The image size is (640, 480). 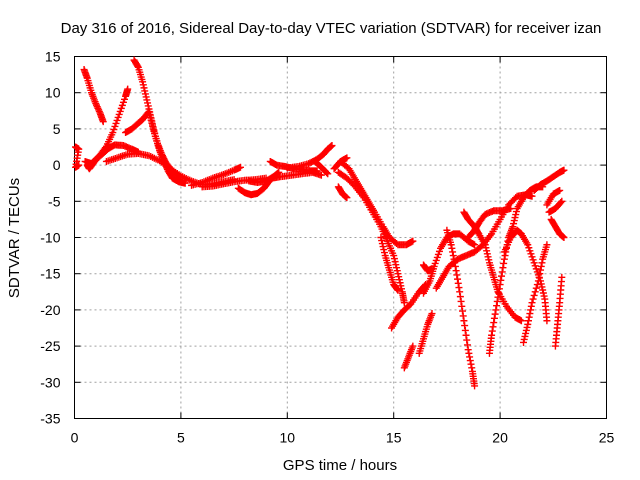 What do you see at coordinates (50, 382) in the screenshot?
I see `y-tick-label: -30` at bounding box center [50, 382].